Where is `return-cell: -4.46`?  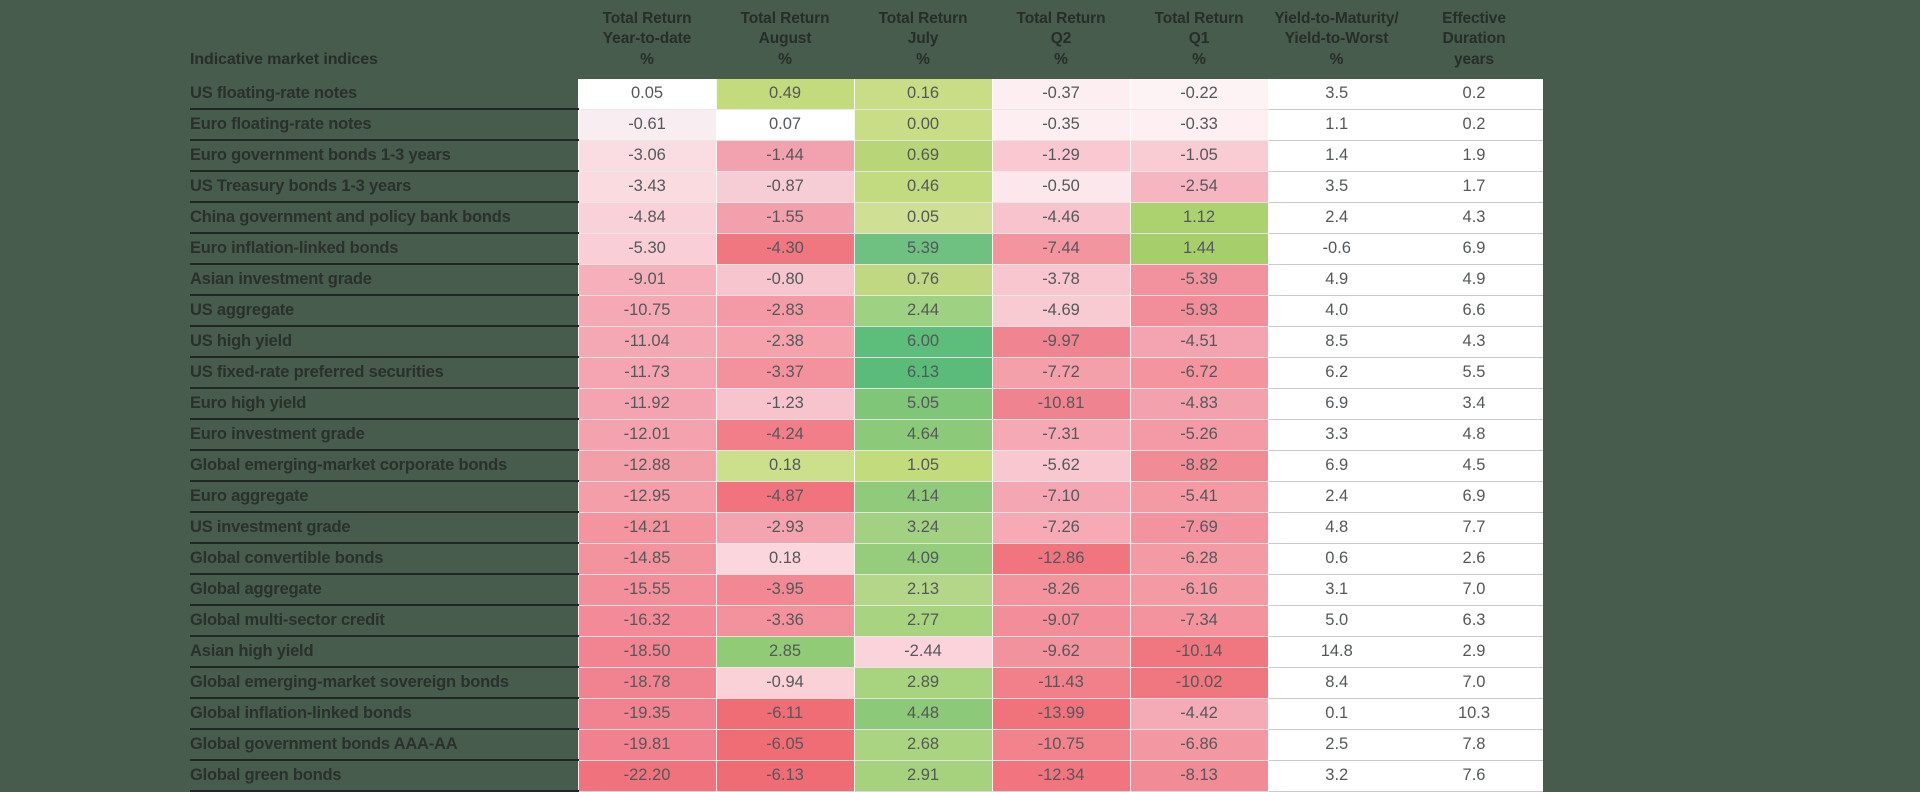 return-cell: -4.46 is located at coordinates (1061, 218).